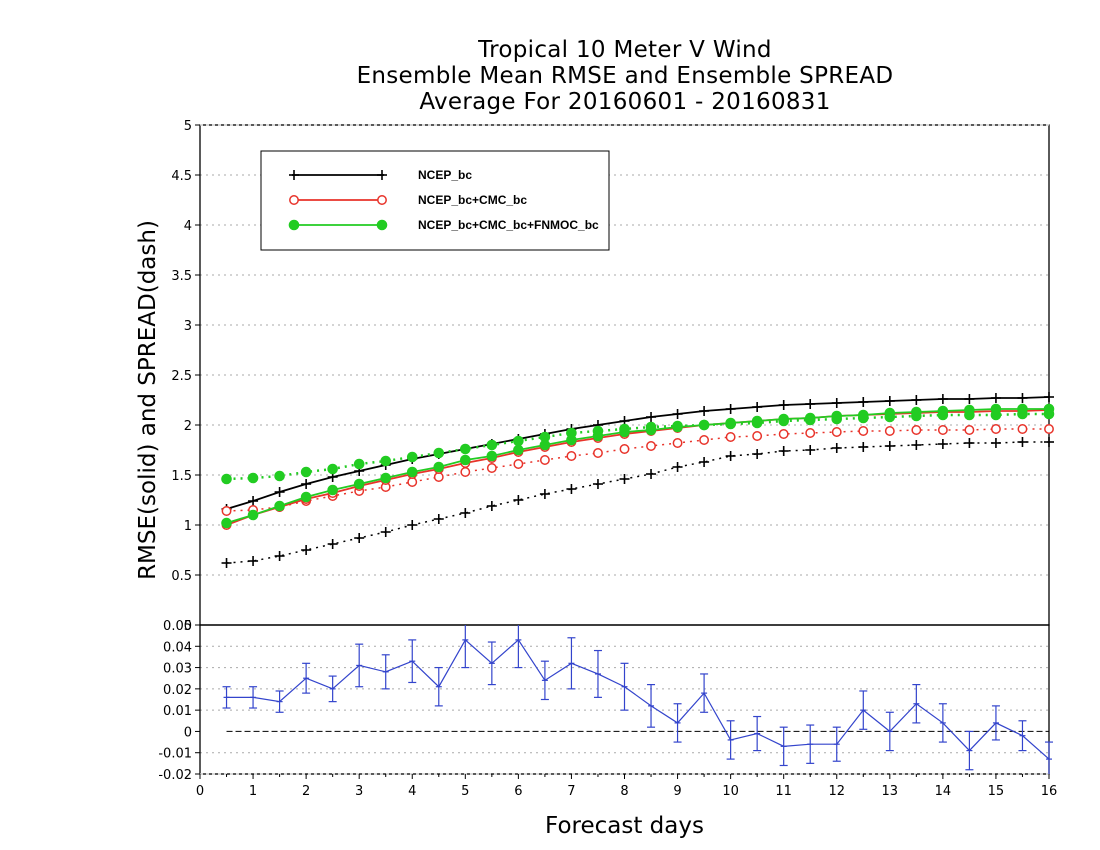  I want to click on x-tick-label: 16, so click(1049, 791).